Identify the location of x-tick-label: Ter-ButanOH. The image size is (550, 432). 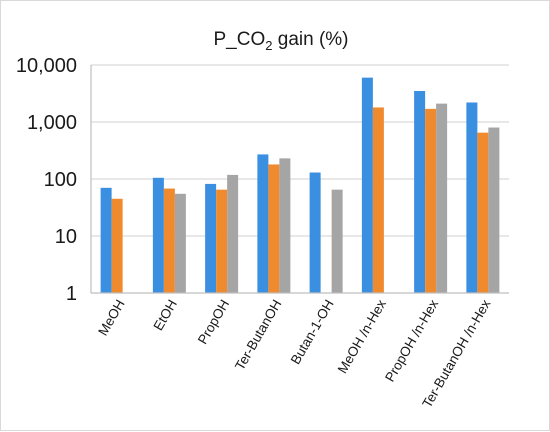
(258, 335).